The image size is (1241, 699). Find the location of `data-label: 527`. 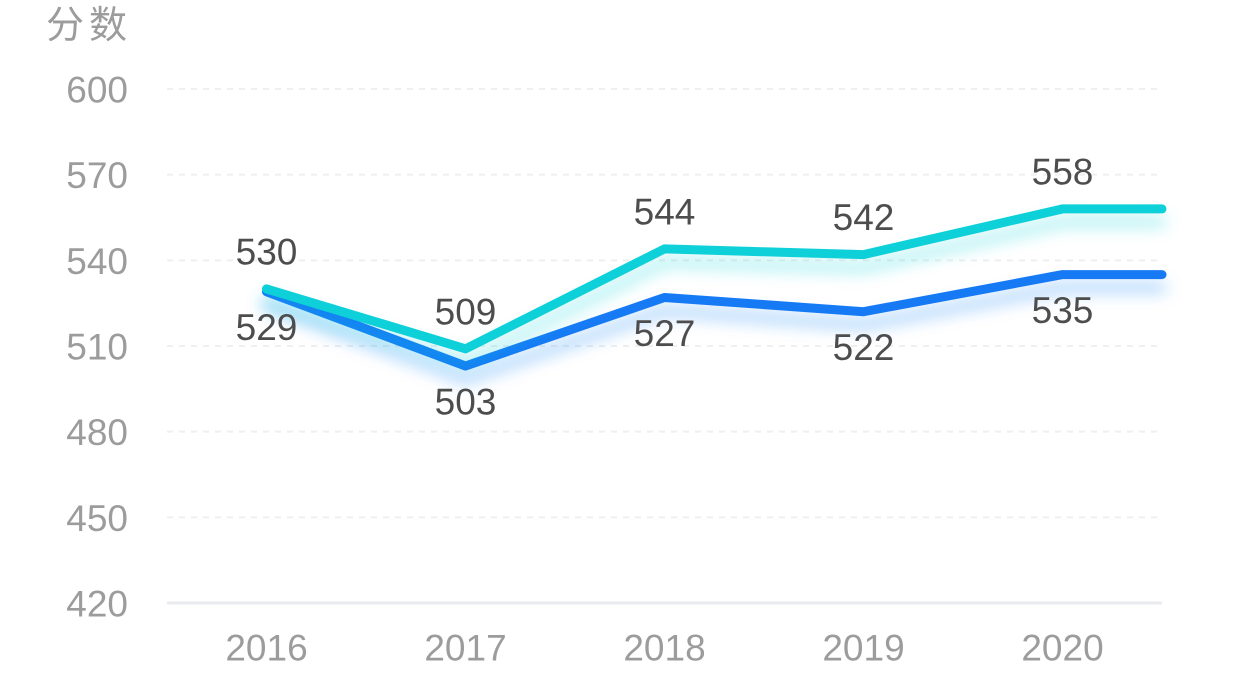

data-label: 527 is located at coordinates (665, 333).